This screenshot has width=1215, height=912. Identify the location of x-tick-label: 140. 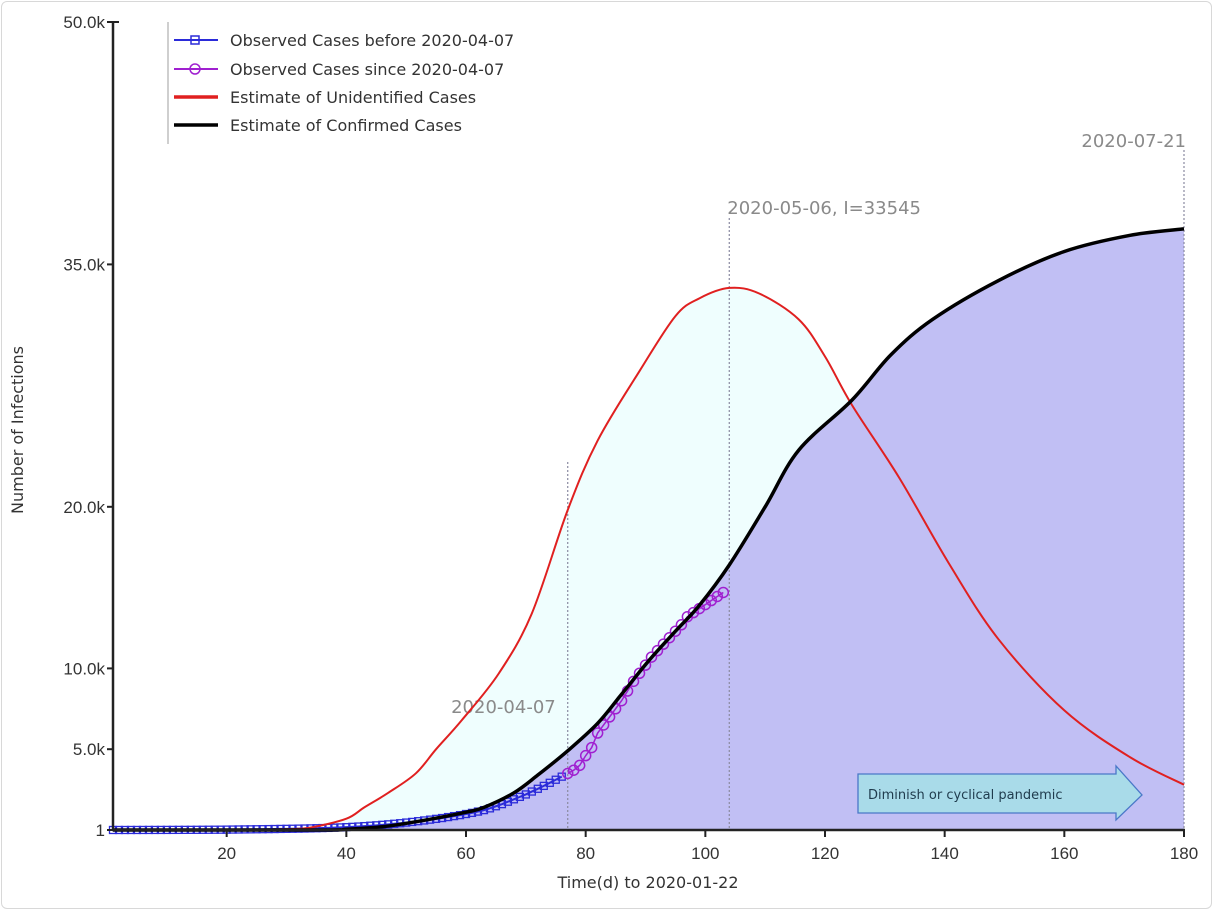
(944, 853).